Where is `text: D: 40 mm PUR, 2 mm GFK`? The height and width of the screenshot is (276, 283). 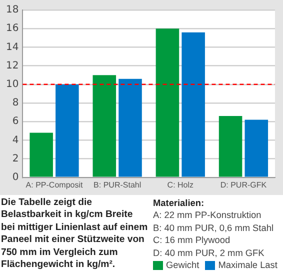
text: D: 40 mm PUR, 2 mm GFK is located at coordinates (209, 253).